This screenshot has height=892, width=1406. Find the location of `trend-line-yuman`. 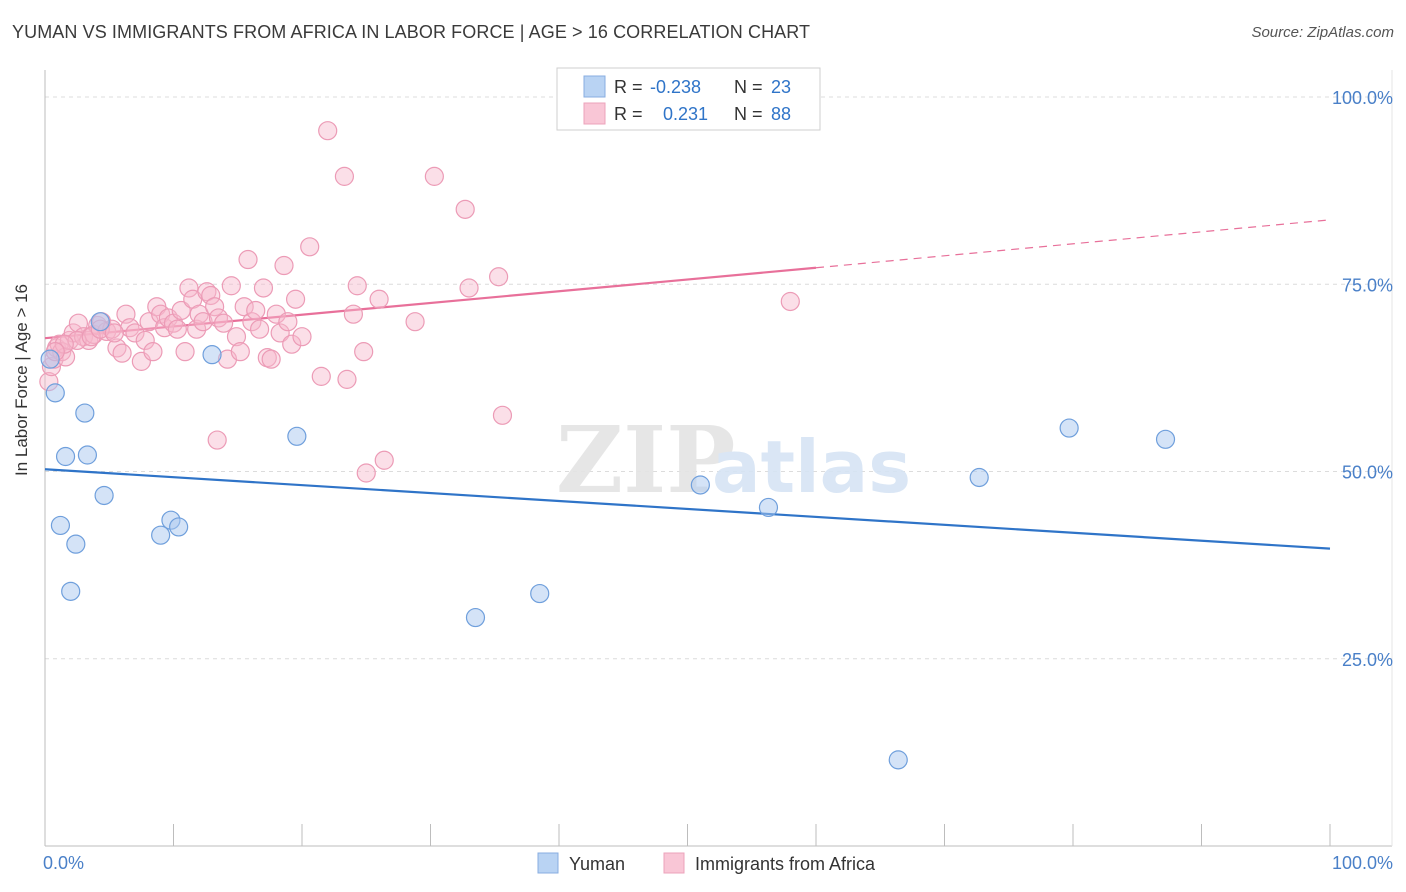

trend-line-yuman is located at coordinates (687, 509).